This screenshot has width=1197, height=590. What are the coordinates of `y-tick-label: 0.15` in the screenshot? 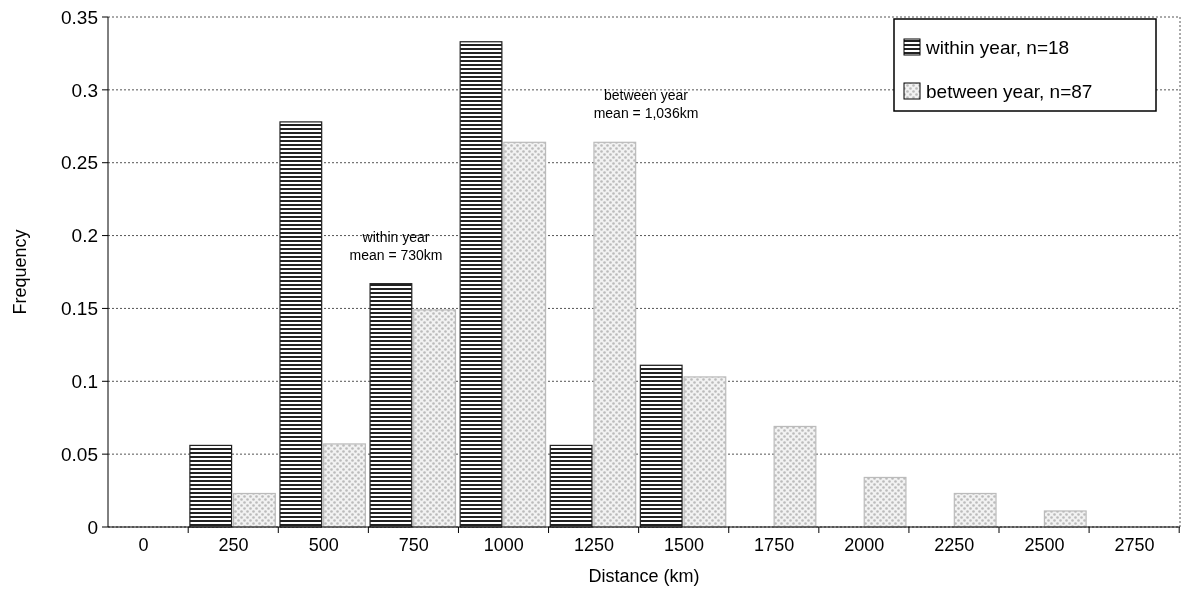 It's located at (79, 309).